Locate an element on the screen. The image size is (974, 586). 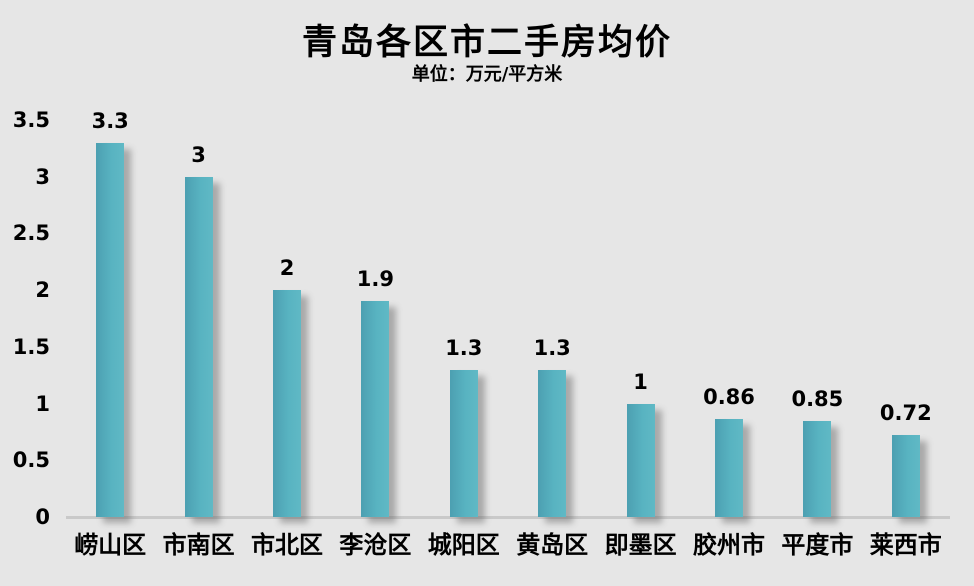
x-axis-line is located at coordinates (508, 517).